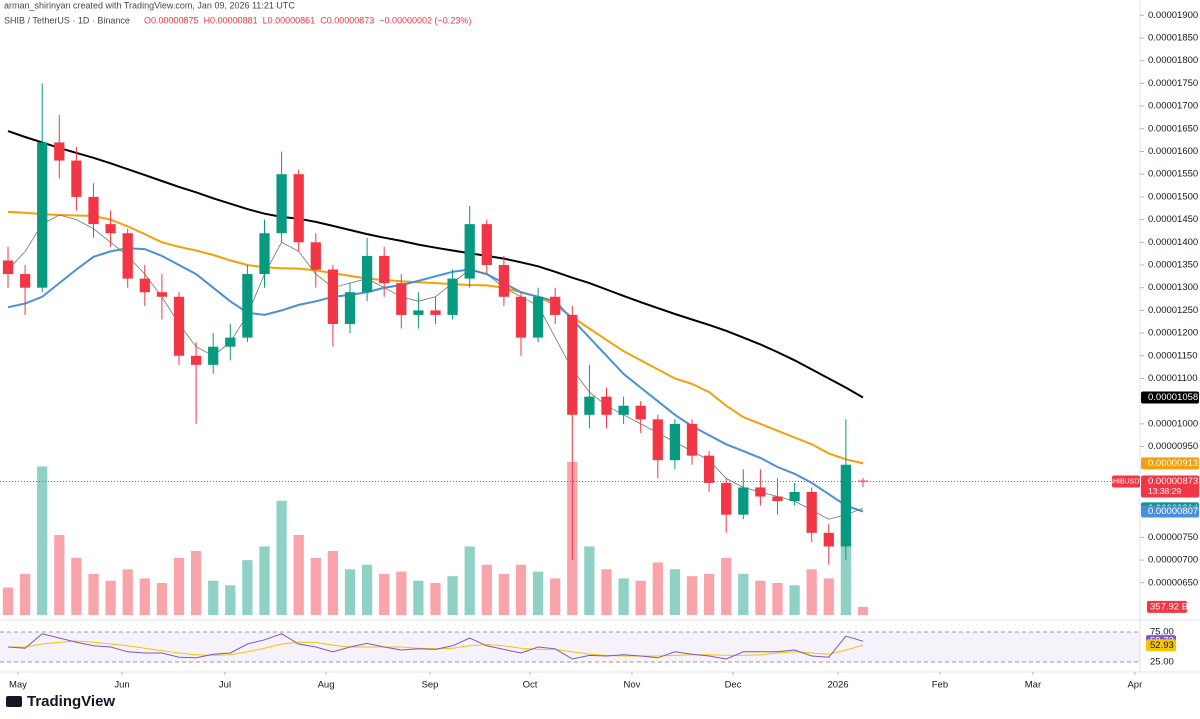 This screenshot has width=1200, height=719. I want to click on ohlc-value: L0.00000861, so click(289, 20).